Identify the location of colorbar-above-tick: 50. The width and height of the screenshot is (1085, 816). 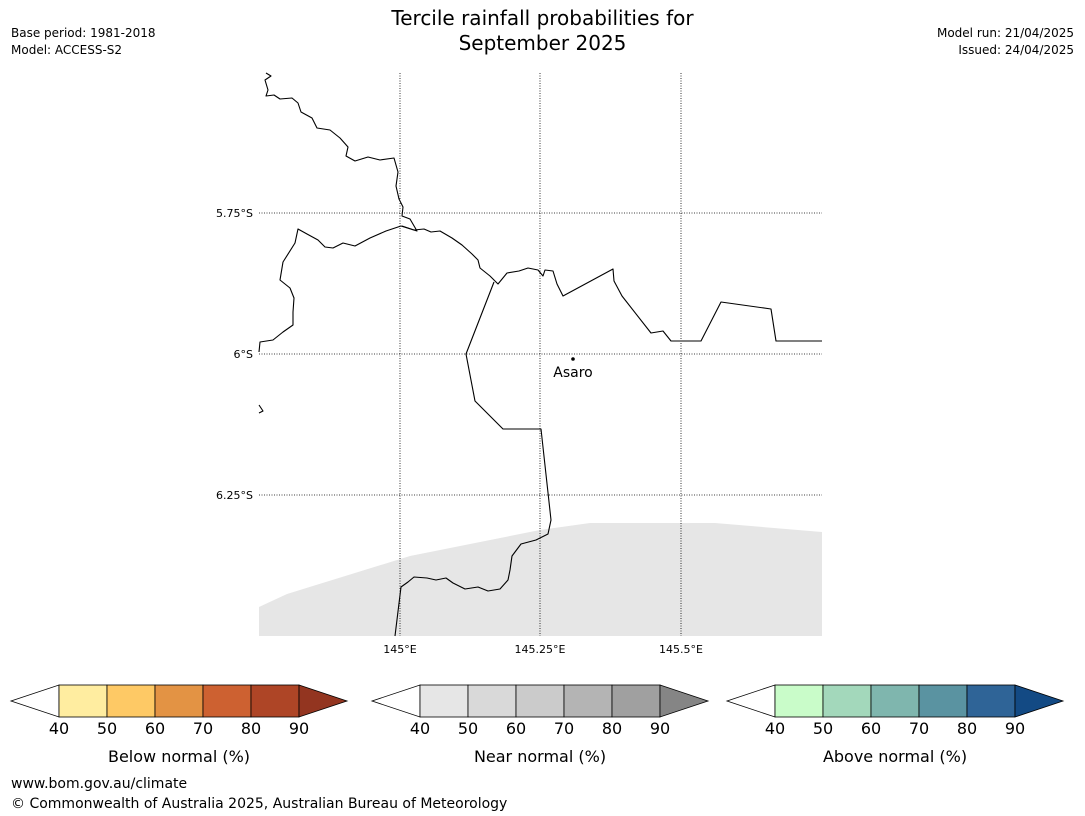
(823, 728).